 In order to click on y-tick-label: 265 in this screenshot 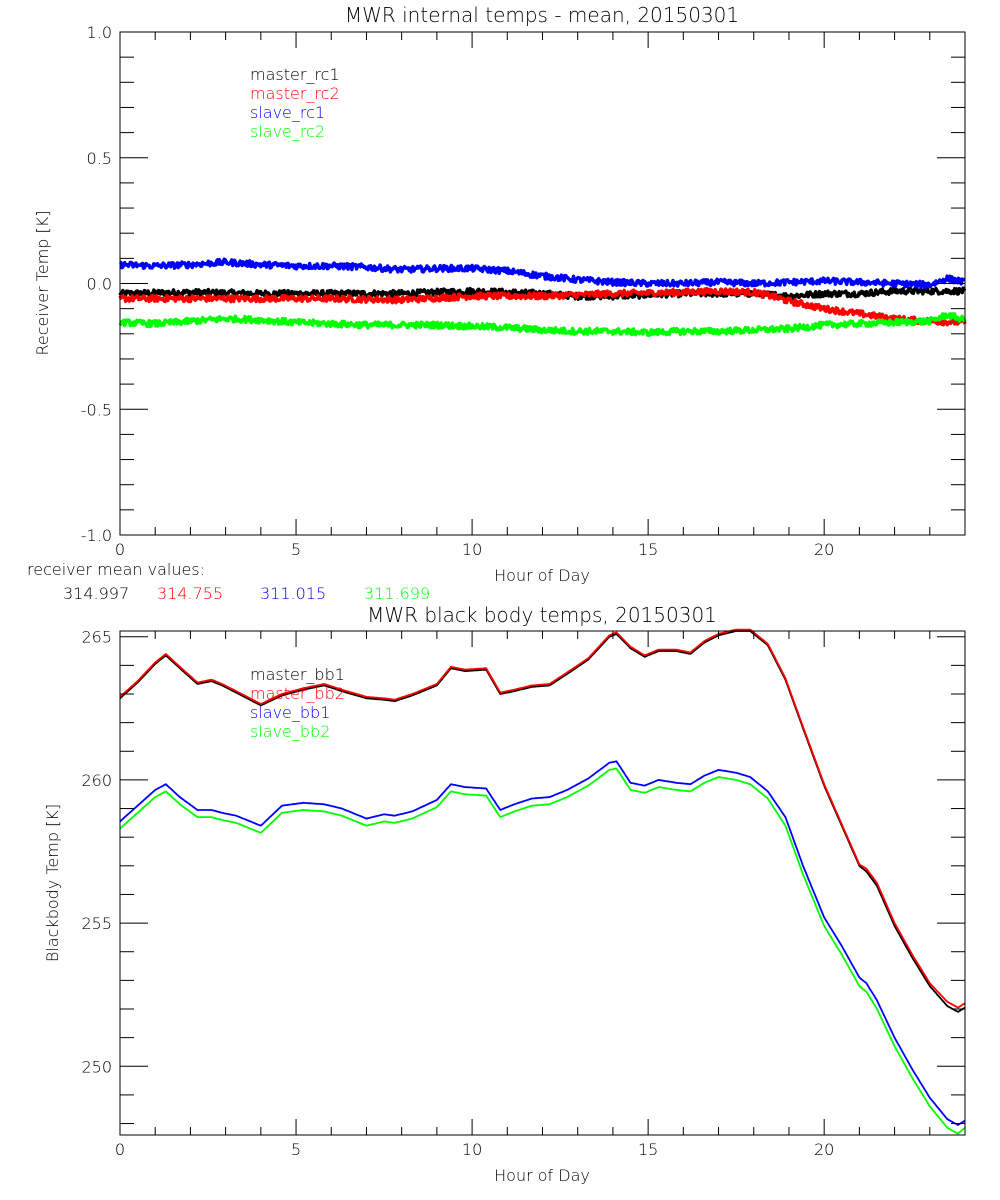, I will do `click(96, 637)`.